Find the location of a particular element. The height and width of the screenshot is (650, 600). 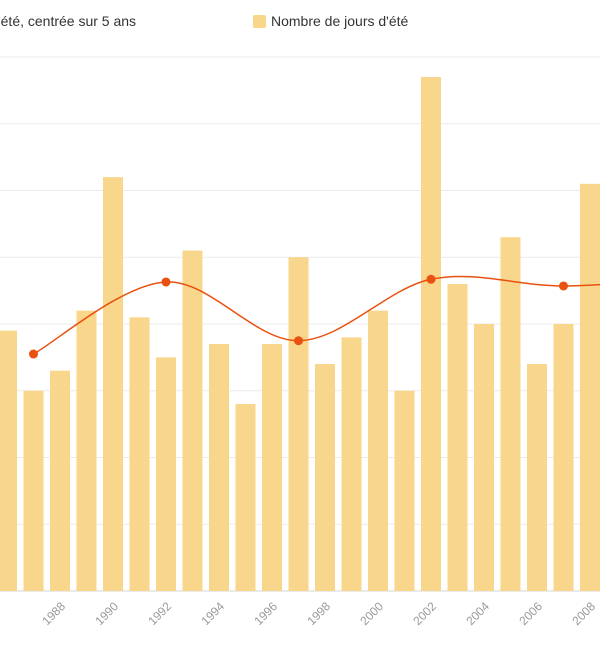

x-tick-label: 2004 is located at coordinates (477, 613).